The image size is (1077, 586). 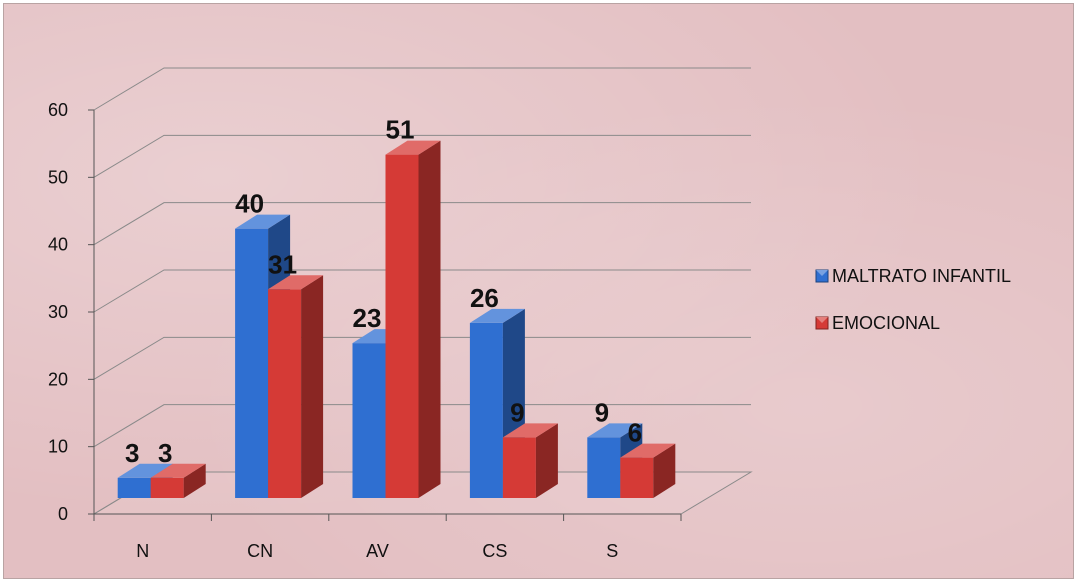 What do you see at coordinates (913, 299) in the screenshot?
I see `legend: MALTRATO INFANTIL EMOCIONAL` at bounding box center [913, 299].